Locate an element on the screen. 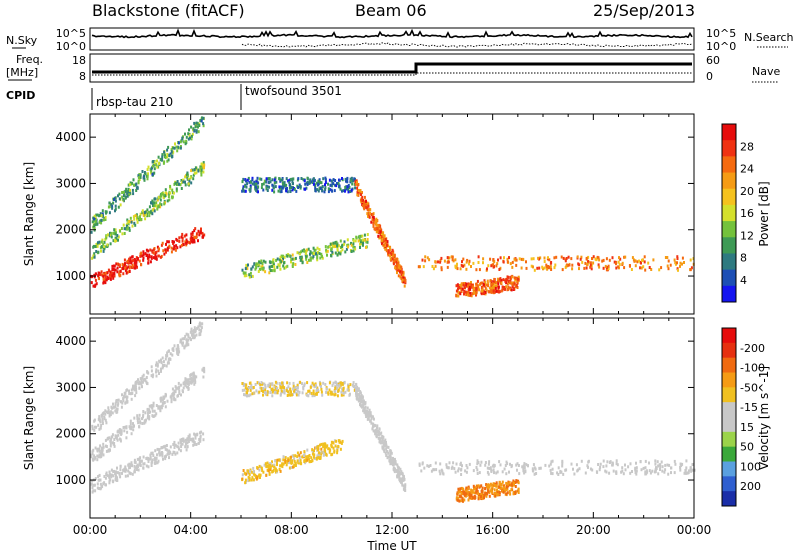 The width and height of the screenshot is (800, 554). noise-right-tick-bottom: 10^0 is located at coordinates (721, 46).